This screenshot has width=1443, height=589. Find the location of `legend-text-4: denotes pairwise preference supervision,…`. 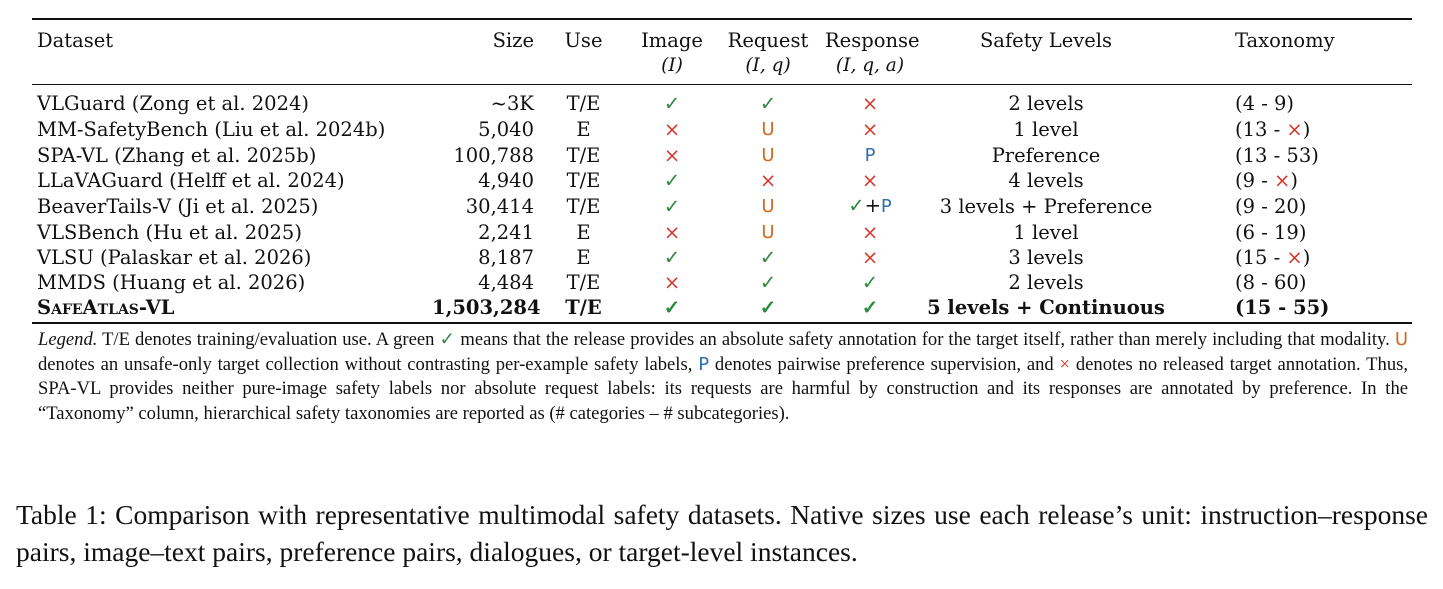

legend-text-4: denotes pairwise preference supervision,… is located at coordinates (884, 364).